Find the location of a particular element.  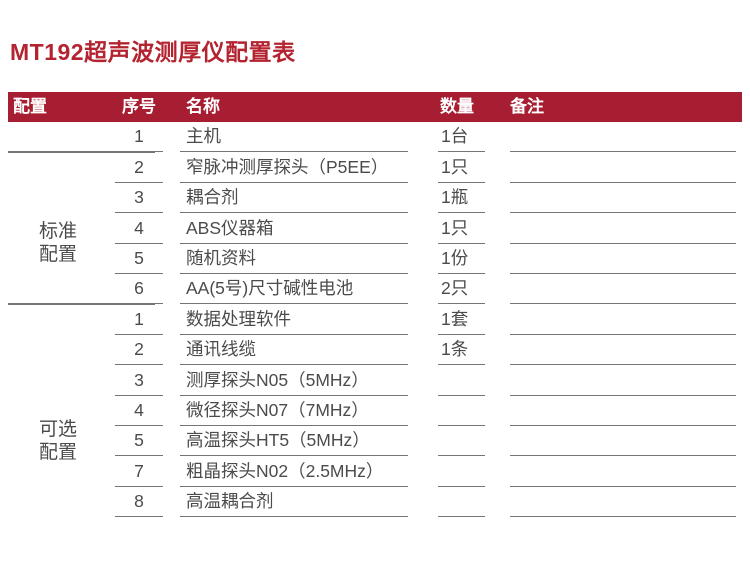

config-group-label: 标准 配置 is located at coordinates (58, 243).